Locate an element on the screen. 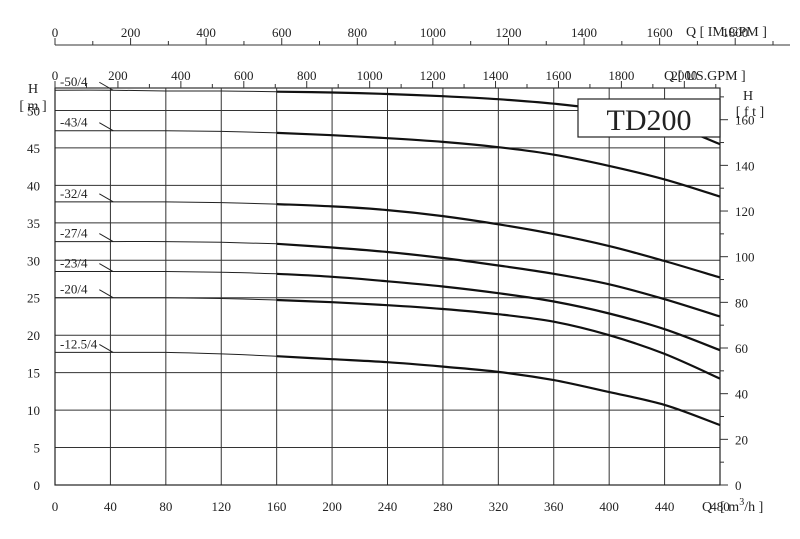  usgpm-tick-label: 400 is located at coordinates (181, 75).